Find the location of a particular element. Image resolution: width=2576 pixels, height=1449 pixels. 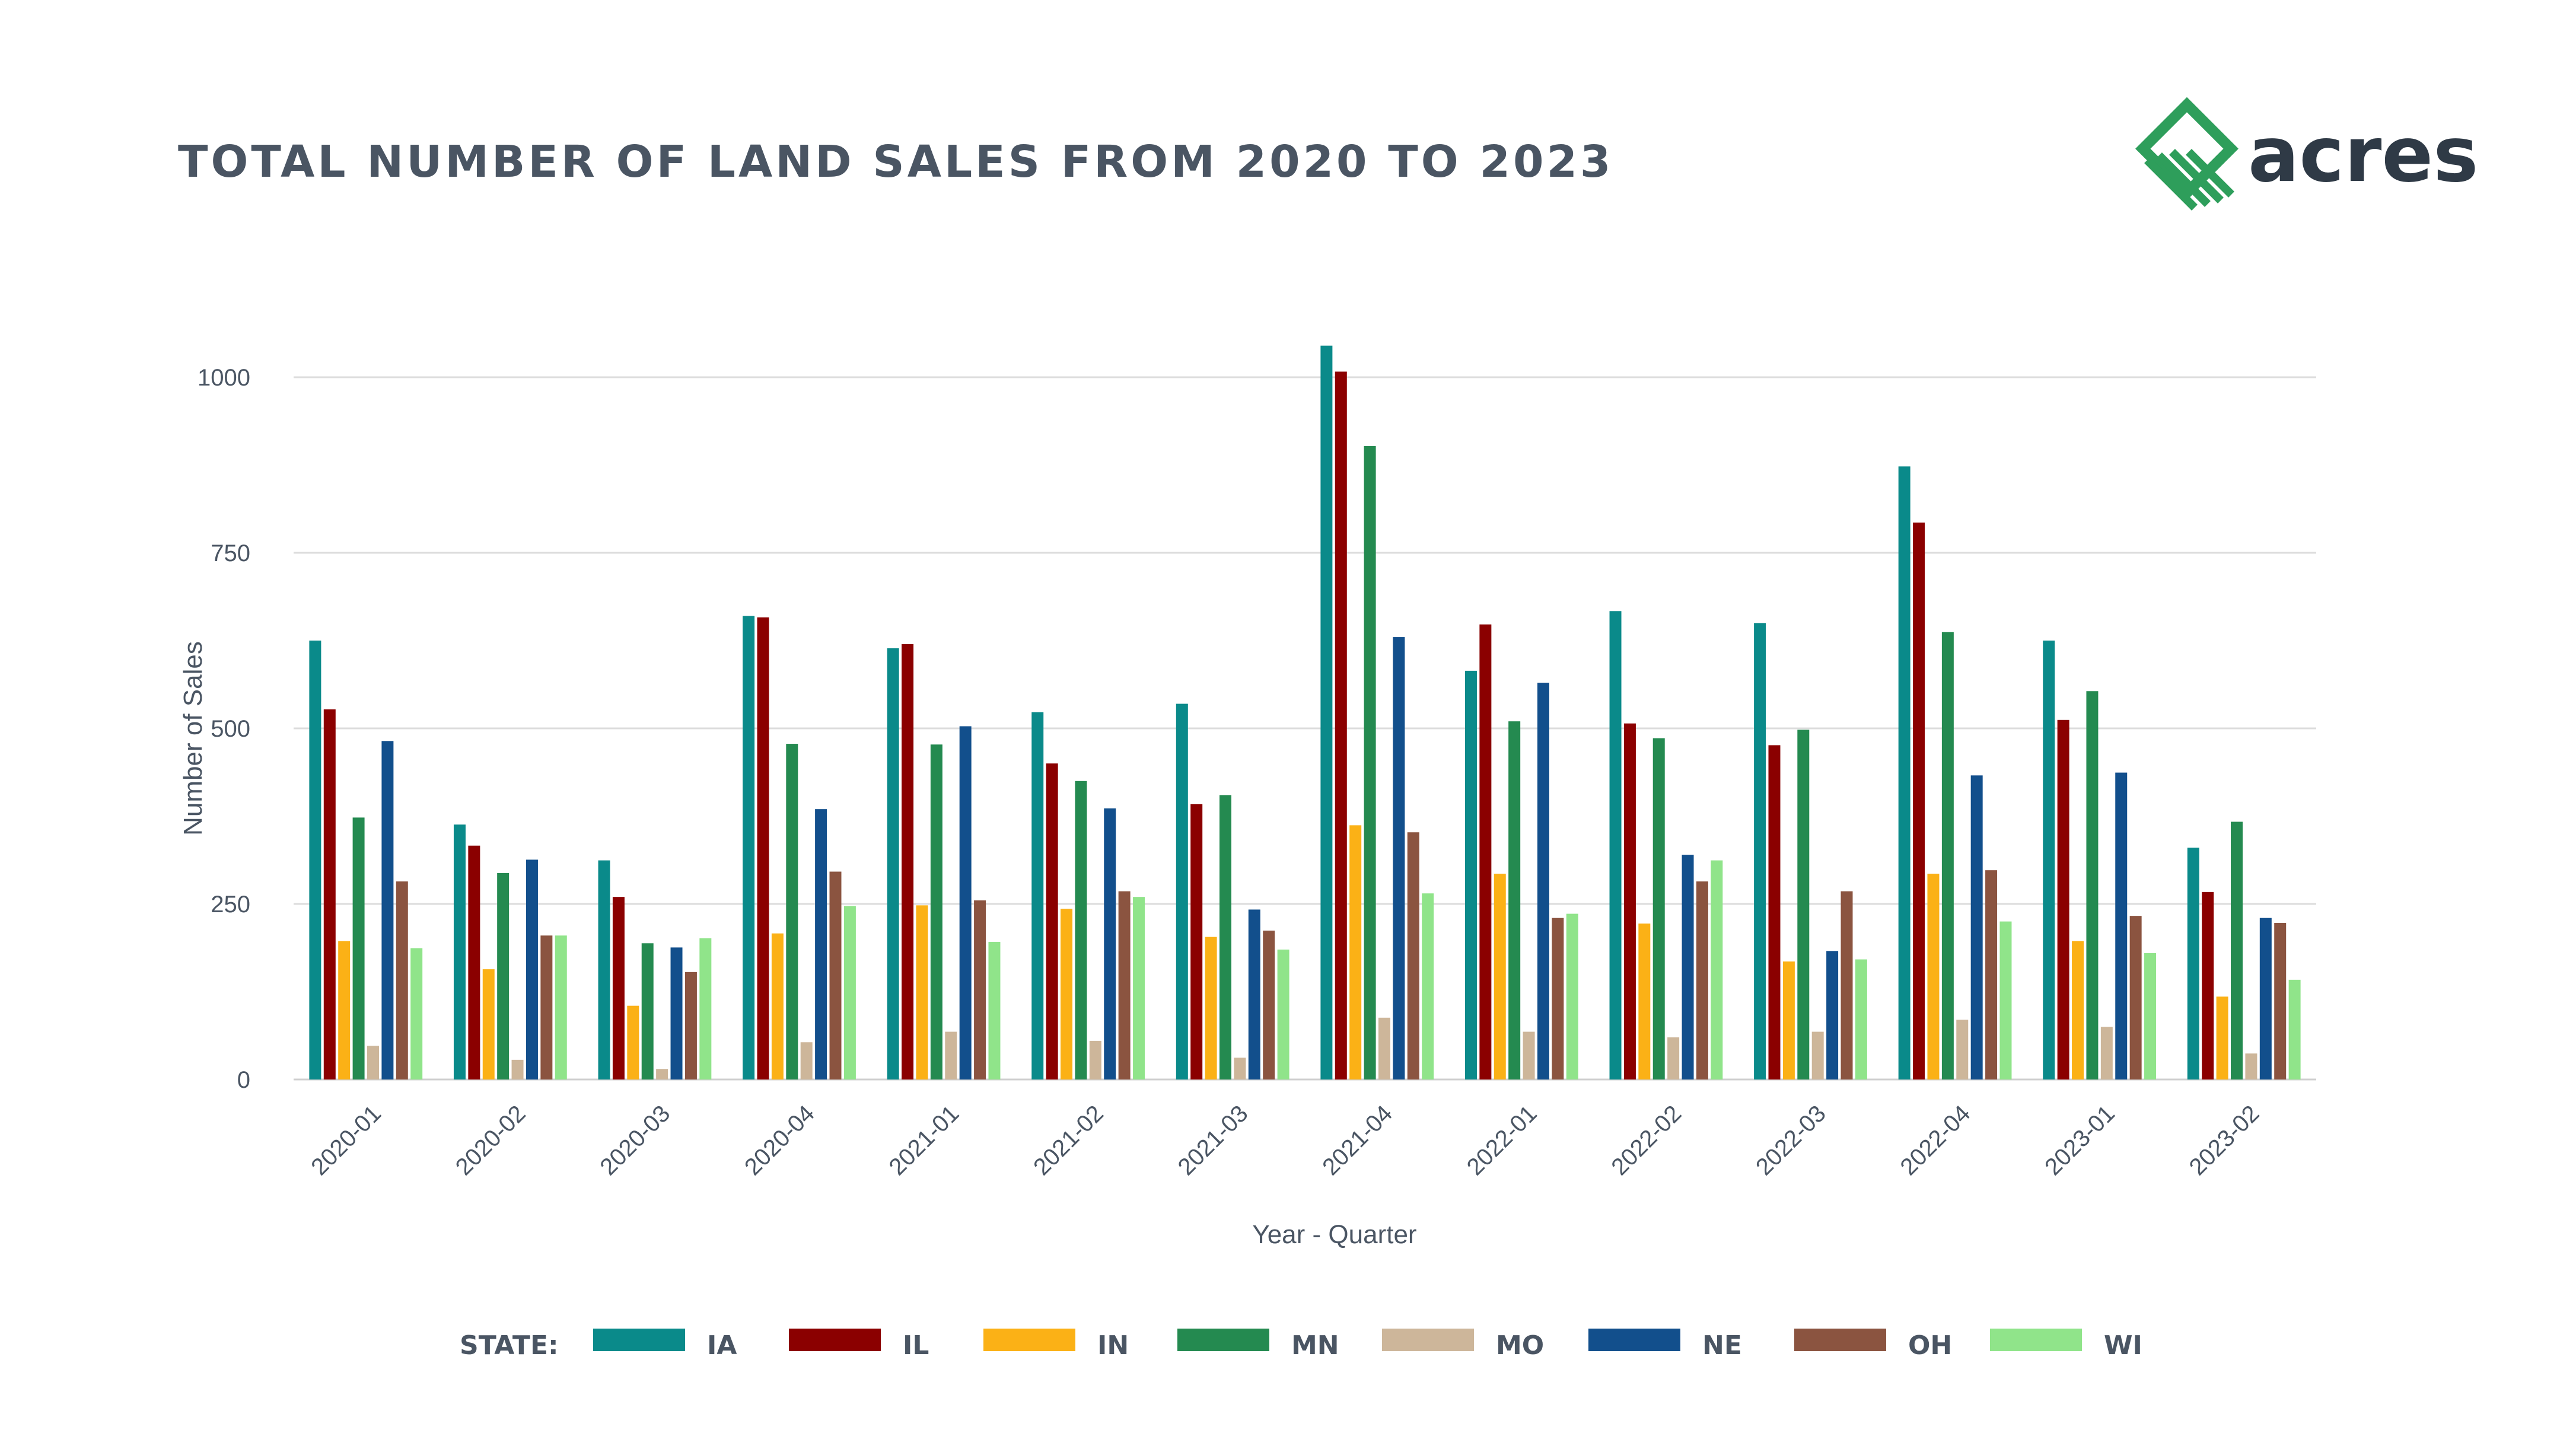

acres-logo-text: acres is located at coordinates (2363, 155).